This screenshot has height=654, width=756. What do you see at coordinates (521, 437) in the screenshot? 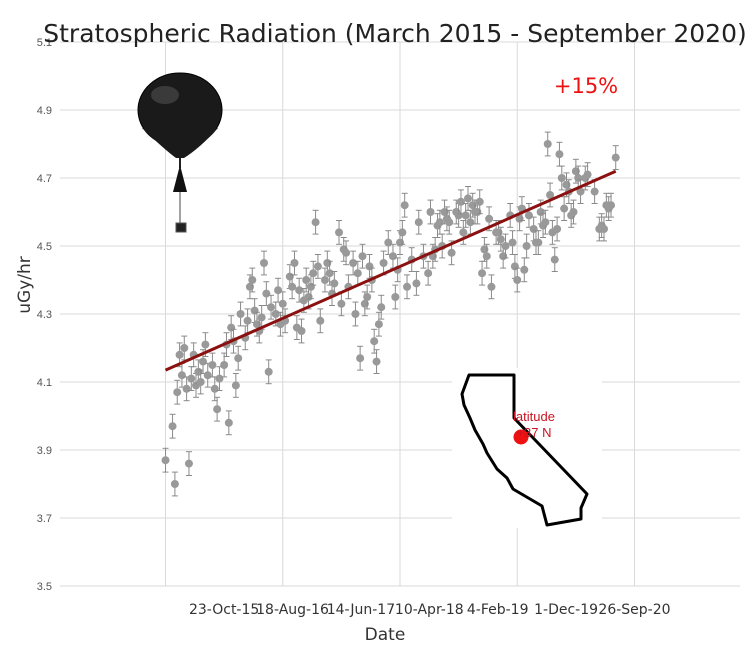
I see `location-marker` at bounding box center [521, 437].